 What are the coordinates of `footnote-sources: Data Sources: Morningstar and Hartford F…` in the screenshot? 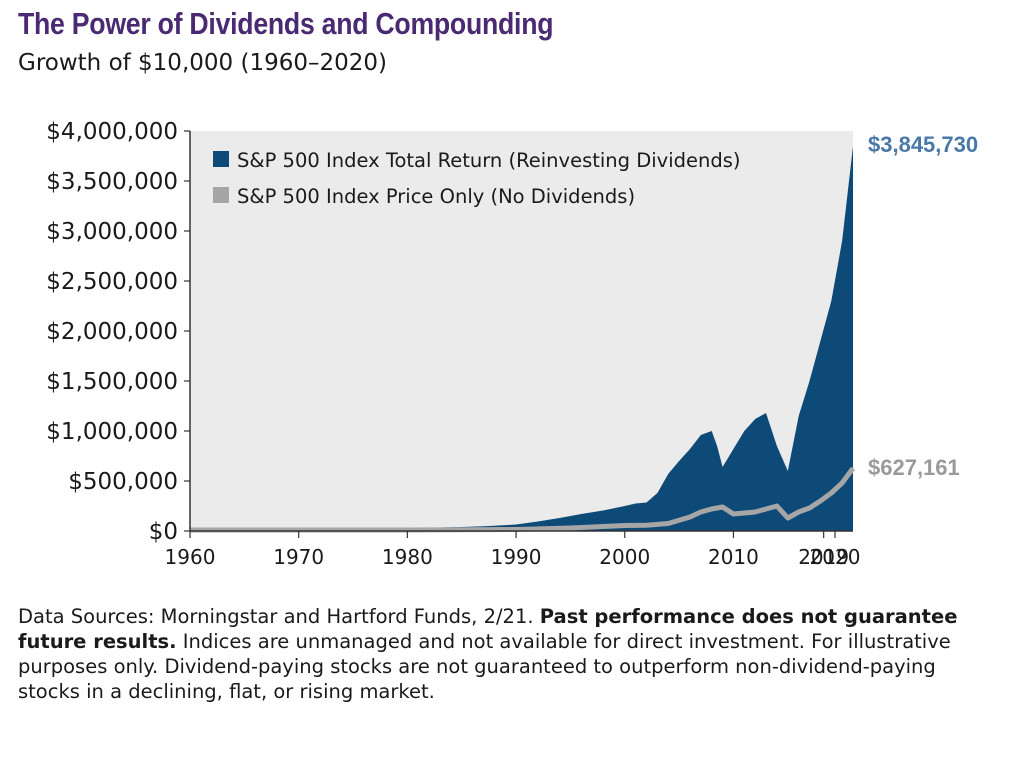 It's located at (276, 616).